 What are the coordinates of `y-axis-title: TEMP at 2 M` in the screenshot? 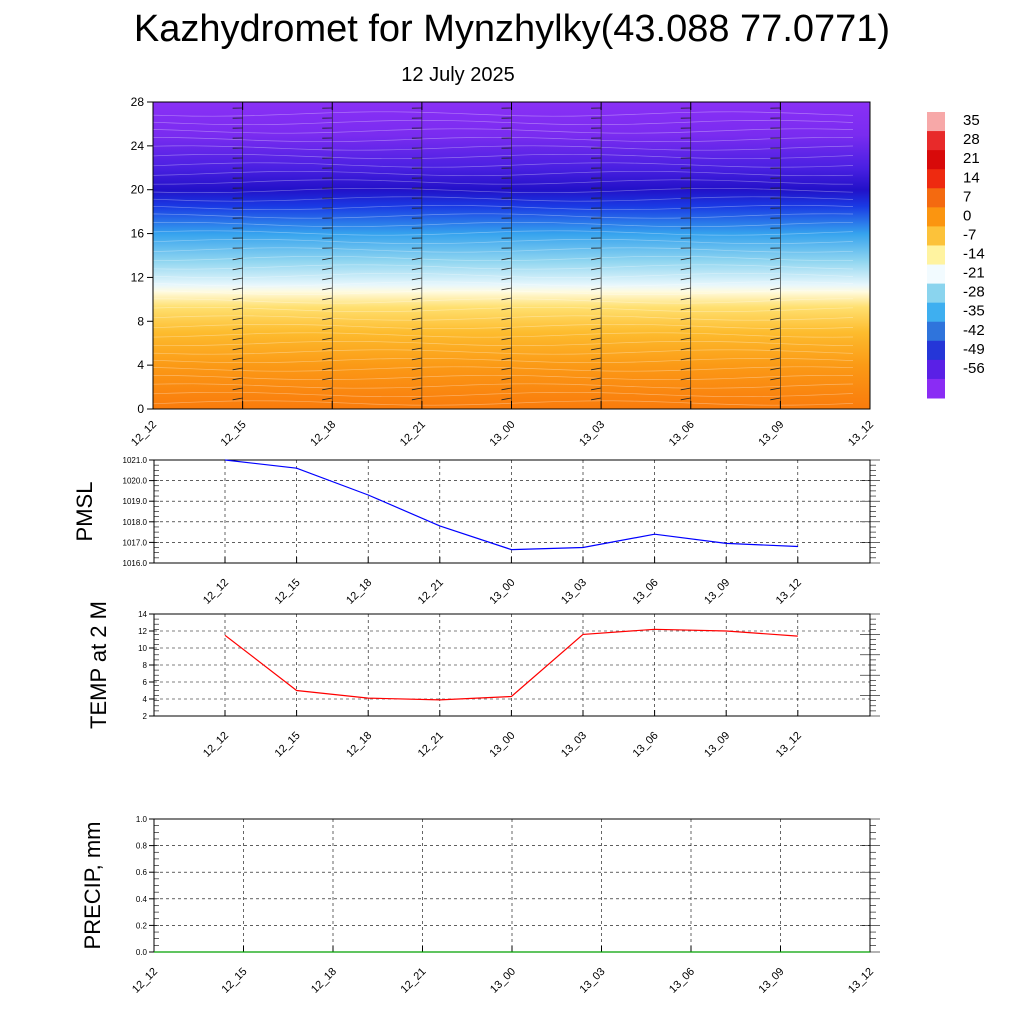 It's located at (98, 665).